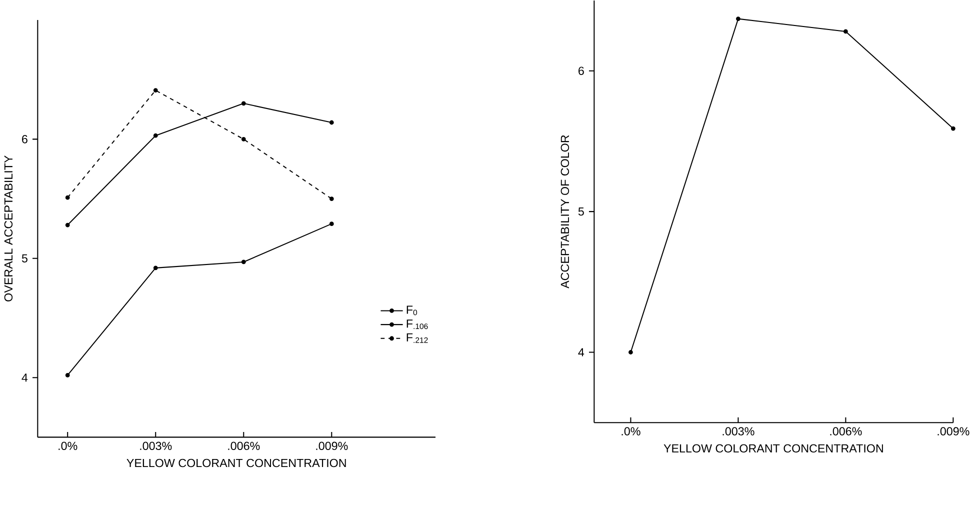  What do you see at coordinates (417, 338) in the screenshot?
I see `legend-label: F$_{.212}$` at bounding box center [417, 338].